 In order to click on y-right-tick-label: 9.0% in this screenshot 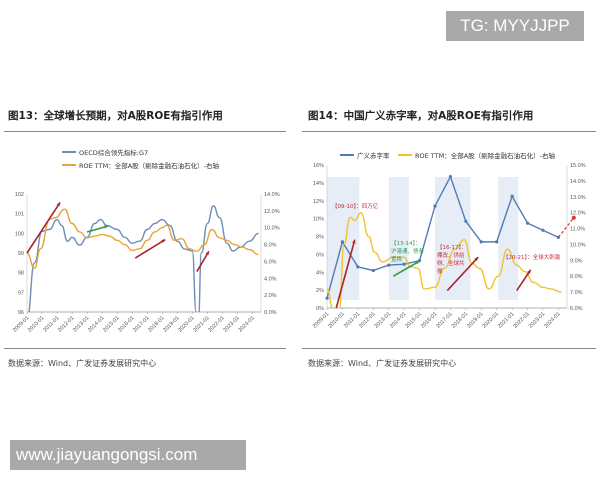, I will do `click(576, 261)`.